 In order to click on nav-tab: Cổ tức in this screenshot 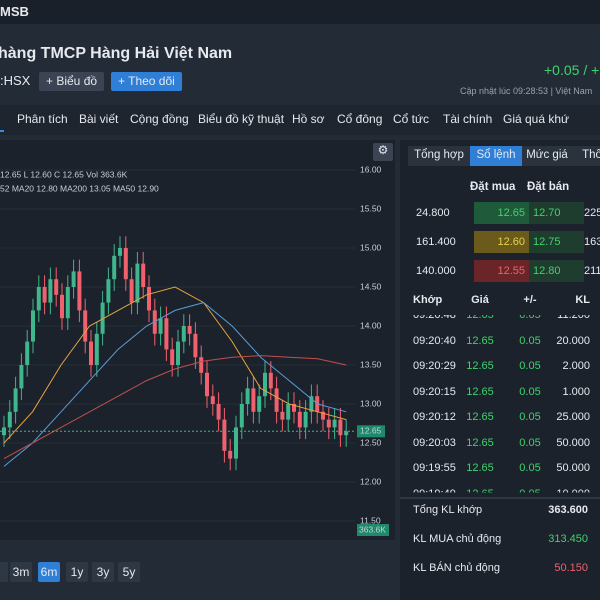, I will do `click(411, 119)`.